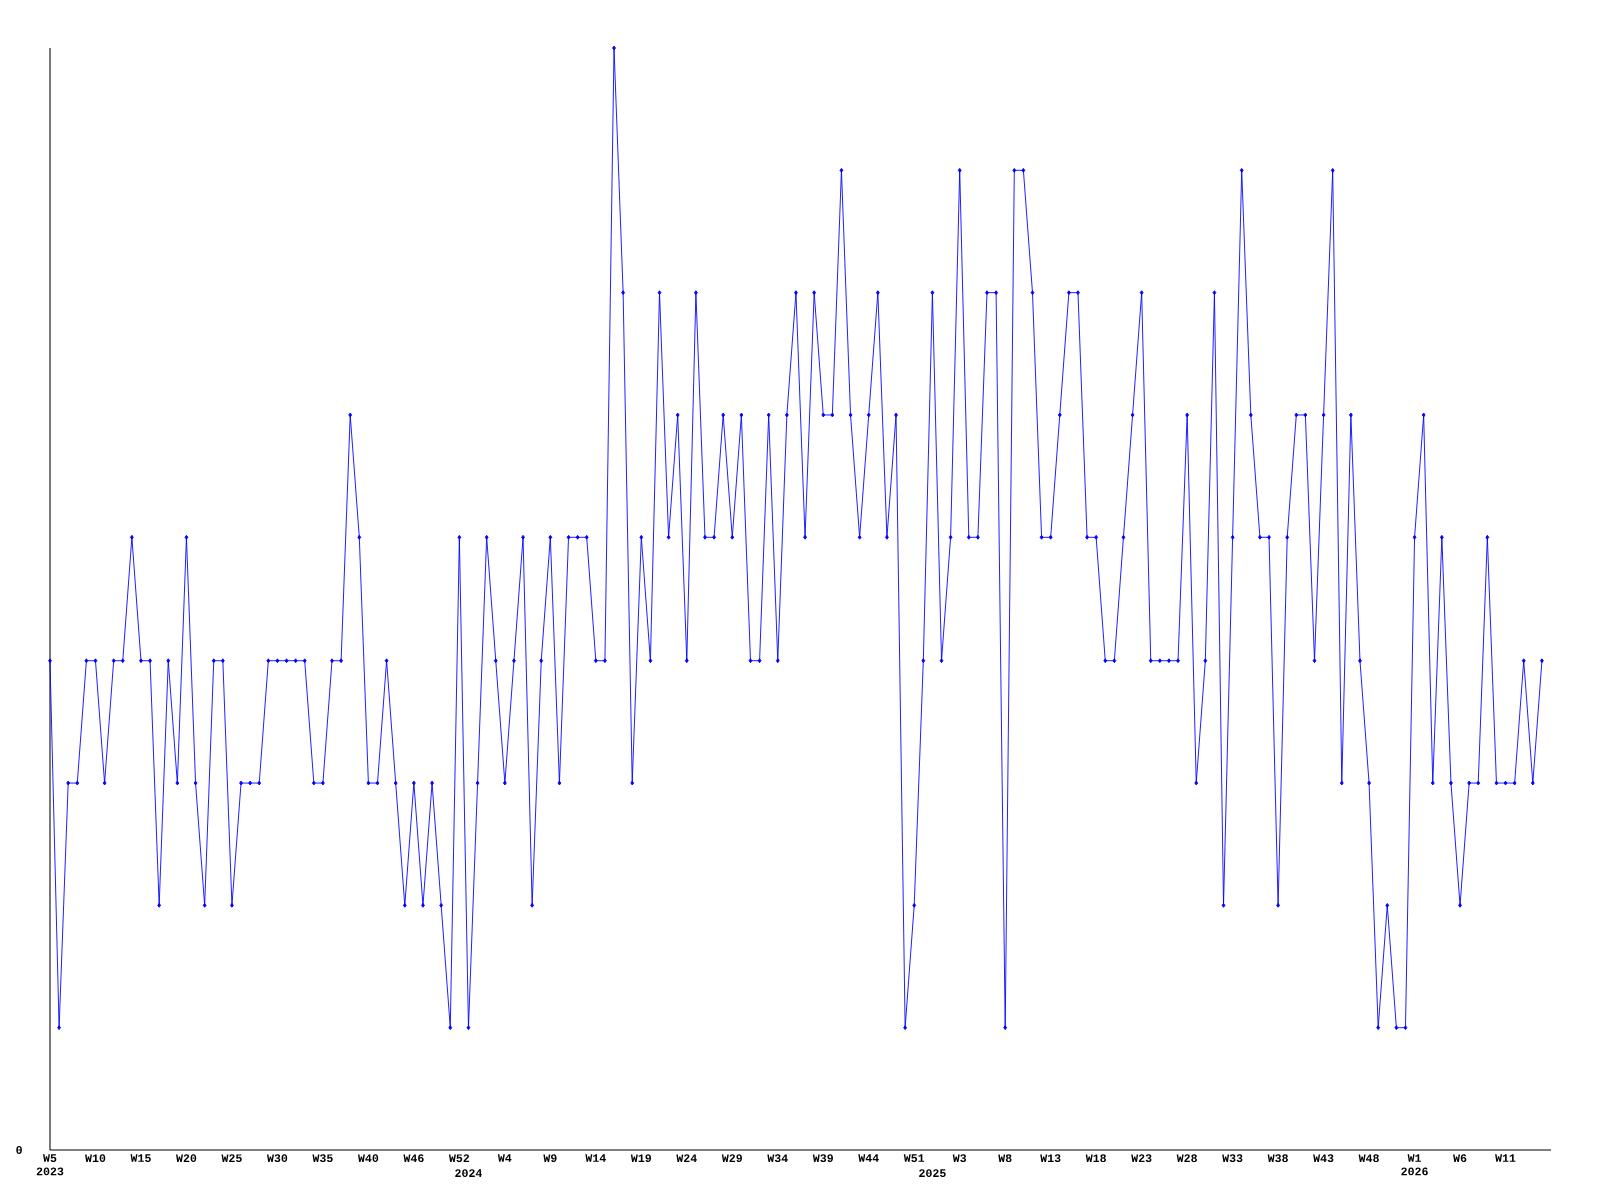  I want to click on x-tick-label: W15, so click(140, 1158).